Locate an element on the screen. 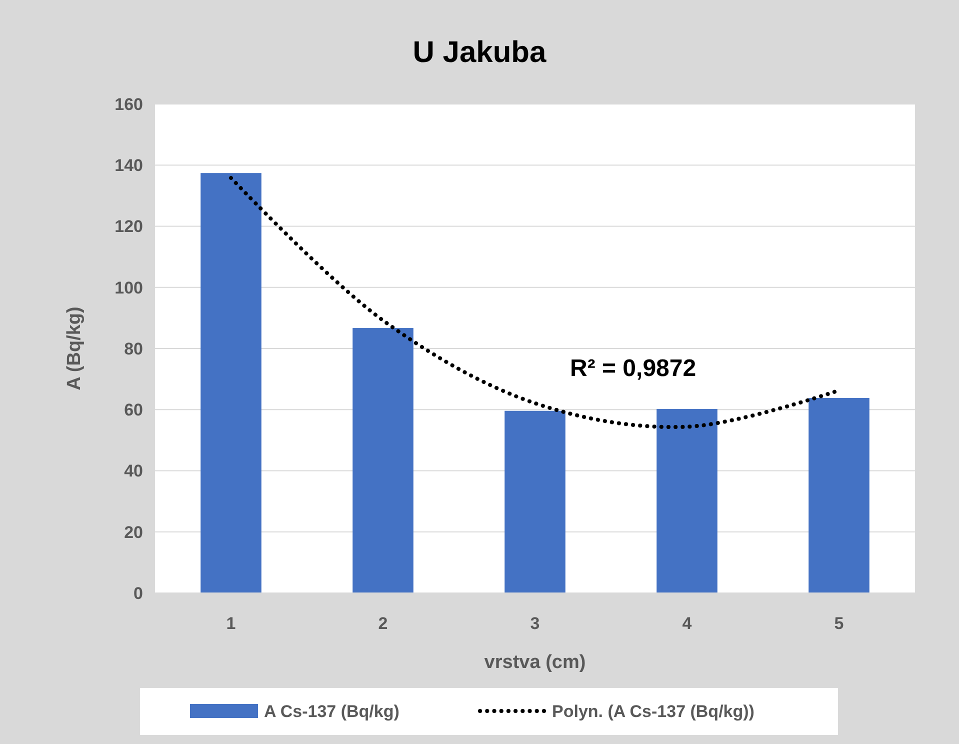  y-tick-label: 160 is located at coordinates (128, 104).